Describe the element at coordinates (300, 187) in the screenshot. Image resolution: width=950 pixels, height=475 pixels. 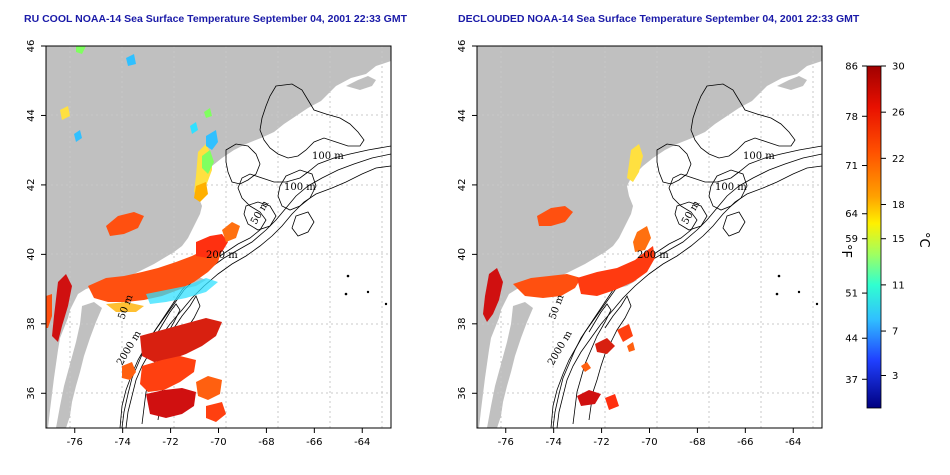
I see `contour-label-100m-b: 100 m` at that location.